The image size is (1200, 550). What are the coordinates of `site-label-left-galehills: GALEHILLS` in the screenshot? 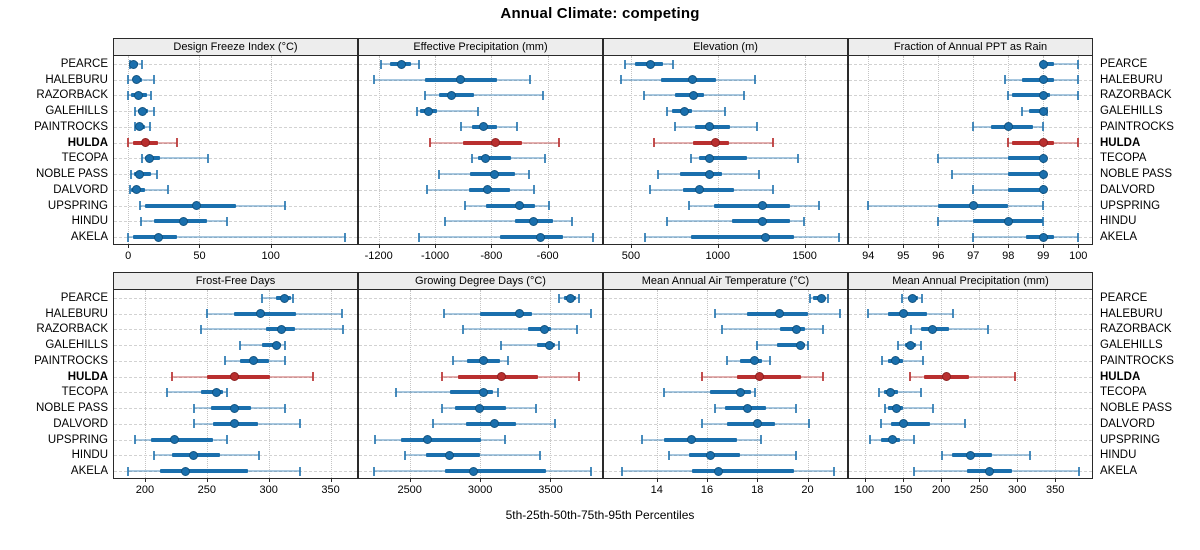 It's located at (76, 111).